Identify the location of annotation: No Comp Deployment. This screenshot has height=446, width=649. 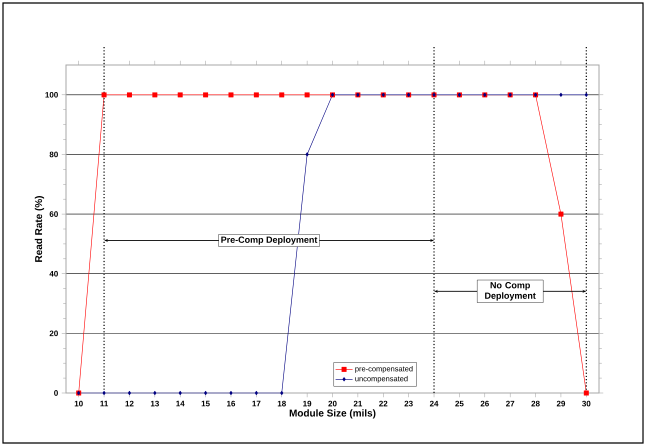
(510, 291).